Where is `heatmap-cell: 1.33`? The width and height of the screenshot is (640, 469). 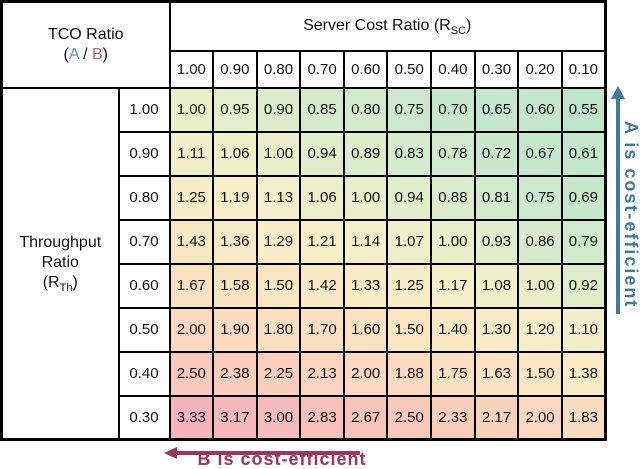
heatmap-cell: 1.33 is located at coordinates (365, 285).